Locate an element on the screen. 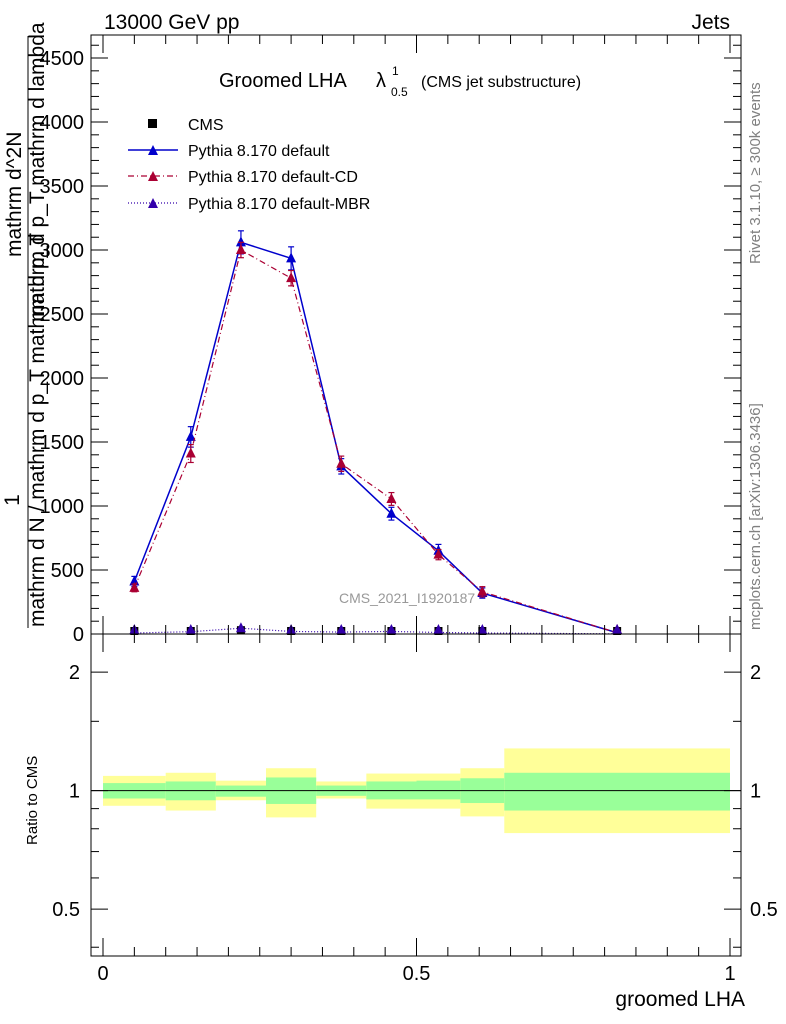 This screenshot has width=786, height=1024. legend-marker-default is located at coordinates (153, 150).